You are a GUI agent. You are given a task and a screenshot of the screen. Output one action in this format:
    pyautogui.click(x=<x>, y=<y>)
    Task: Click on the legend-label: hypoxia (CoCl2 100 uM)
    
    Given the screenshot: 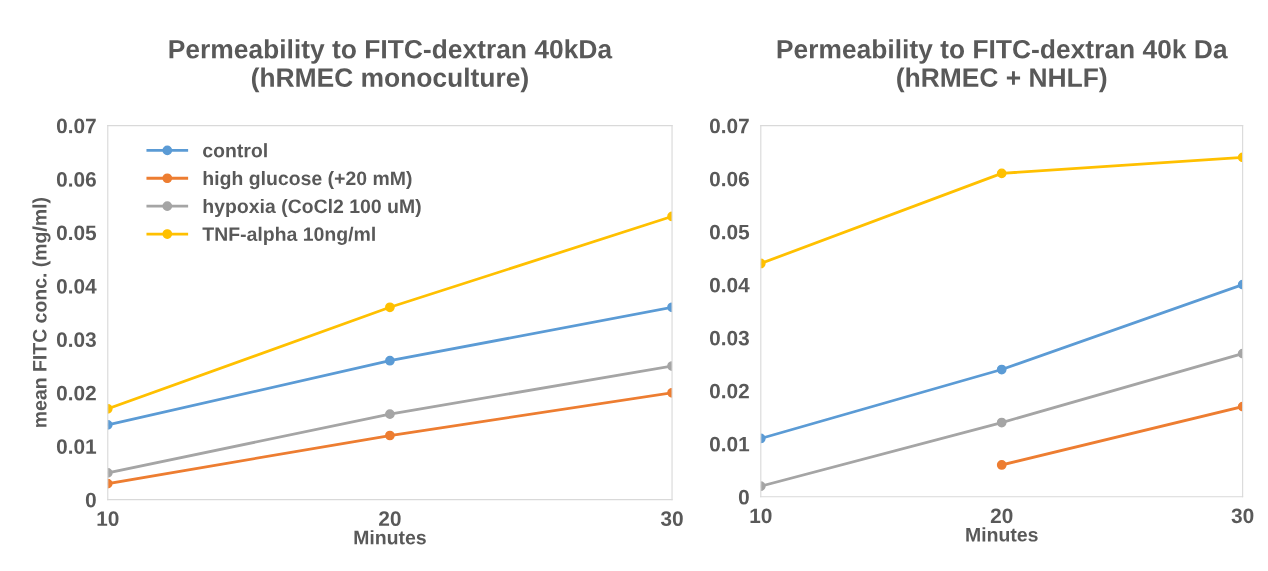 What is the action you would take?
    pyautogui.click(x=312, y=208)
    